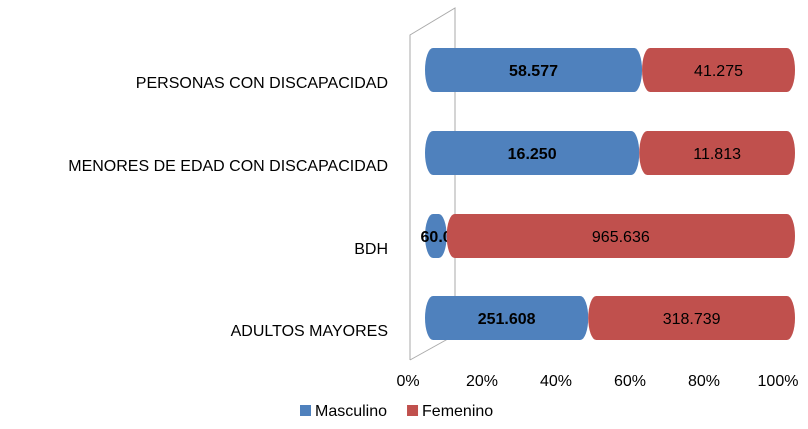  What do you see at coordinates (778, 381) in the screenshot?
I see `x-tick-label: 100%` at bounding box center [778, 381].